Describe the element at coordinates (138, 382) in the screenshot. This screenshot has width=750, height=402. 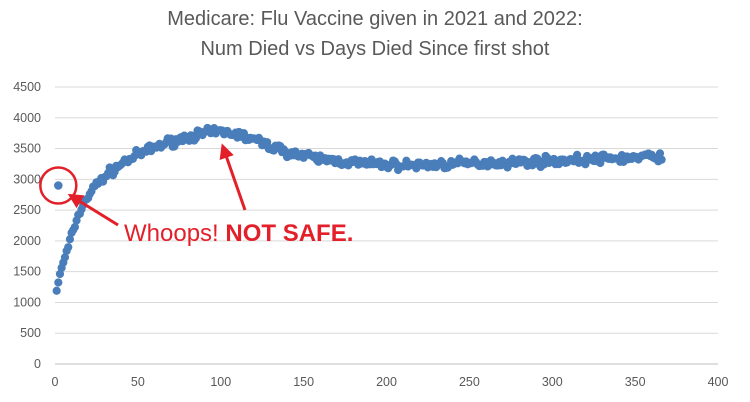
I see `x-tick-label: 50` at that location.